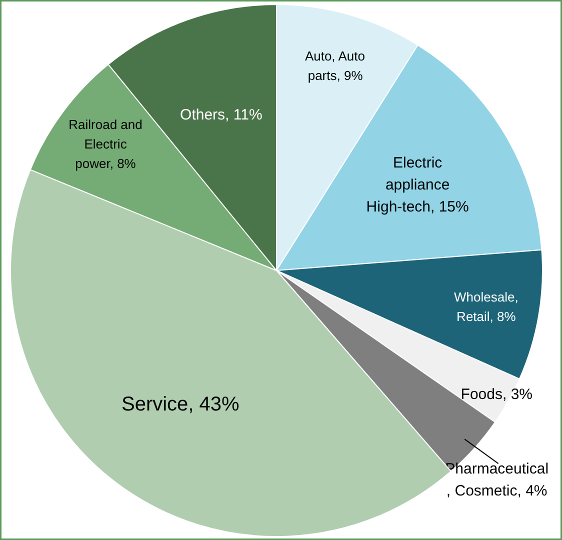 Image resolution: width=562 pixels, height=540 pixels. I want to click on slice-label: Electric appliance High-tech, 15%, so click(417, 185).